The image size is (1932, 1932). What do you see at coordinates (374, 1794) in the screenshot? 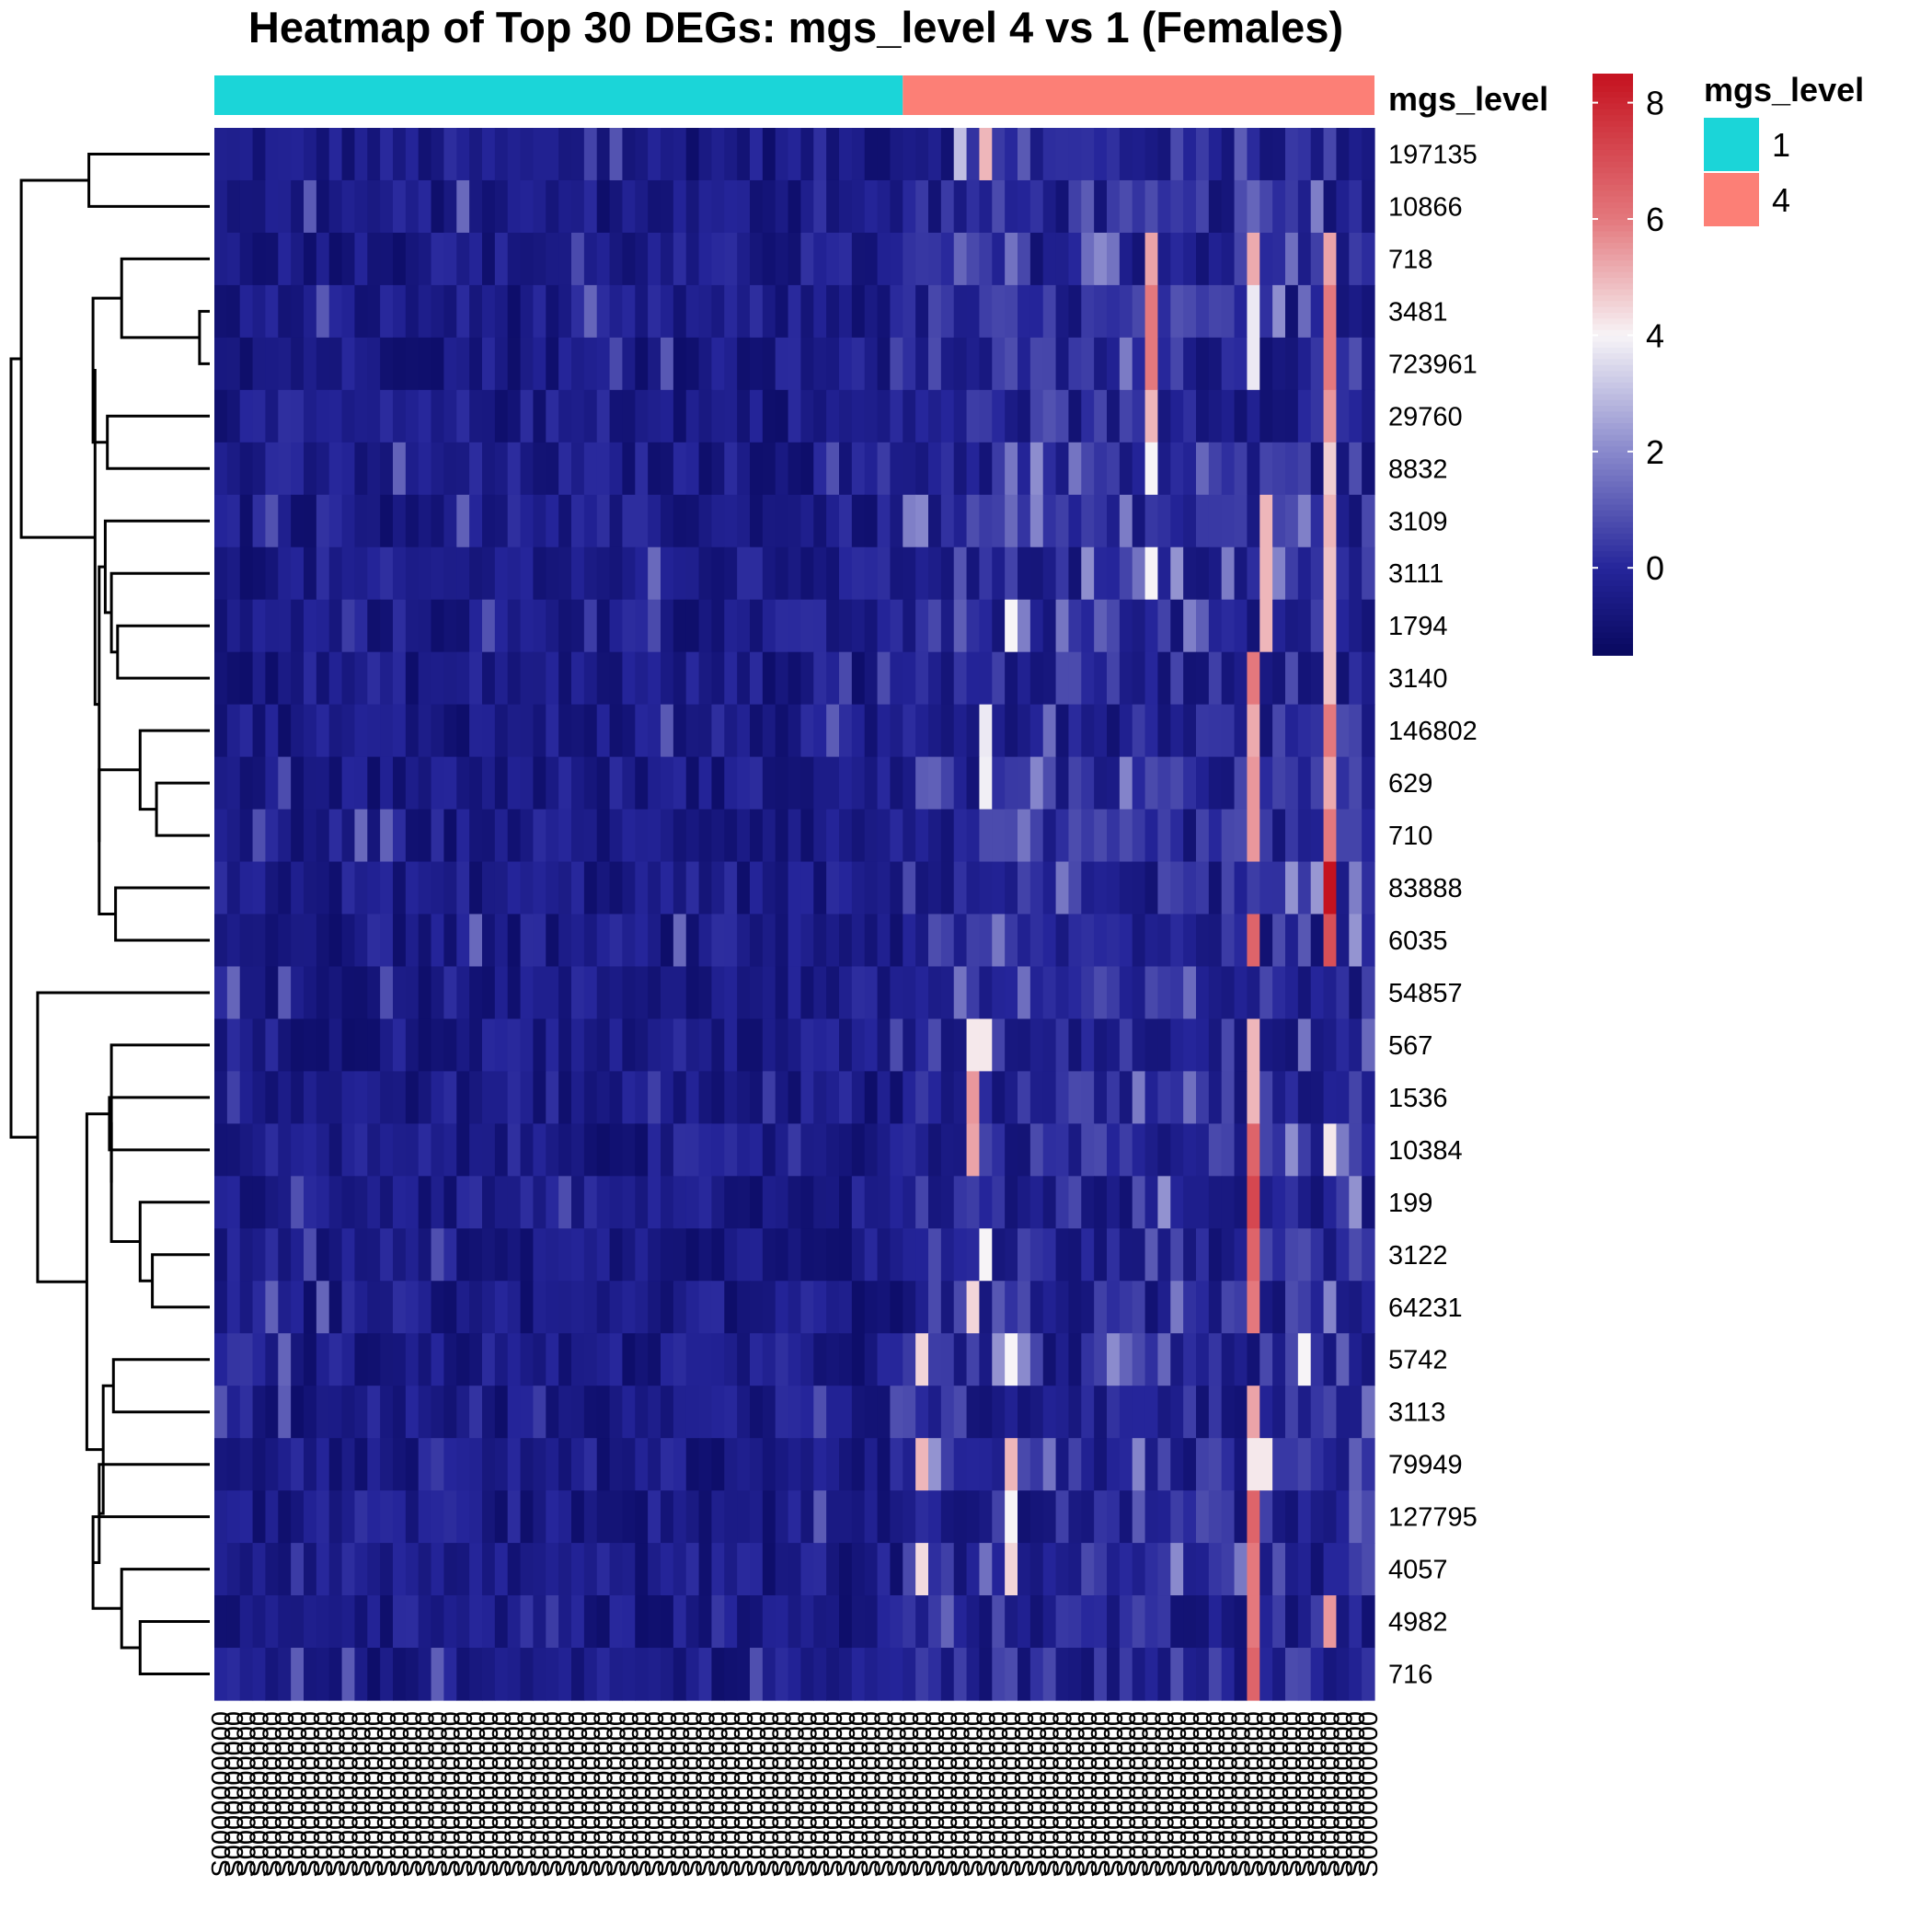
I see `column-label: S0000000000` at bounding box center [374, 1794].